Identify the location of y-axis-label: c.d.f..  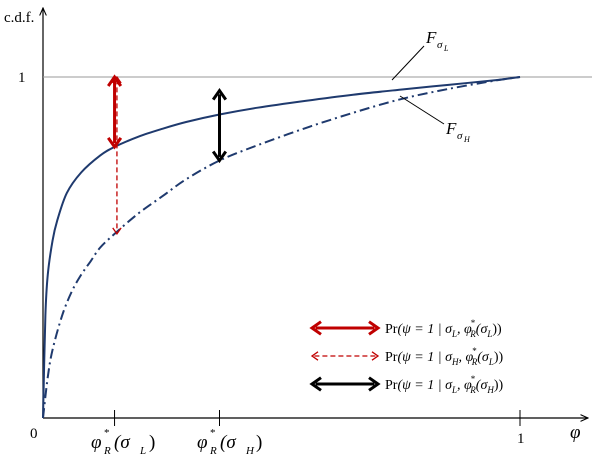
(19, 18).